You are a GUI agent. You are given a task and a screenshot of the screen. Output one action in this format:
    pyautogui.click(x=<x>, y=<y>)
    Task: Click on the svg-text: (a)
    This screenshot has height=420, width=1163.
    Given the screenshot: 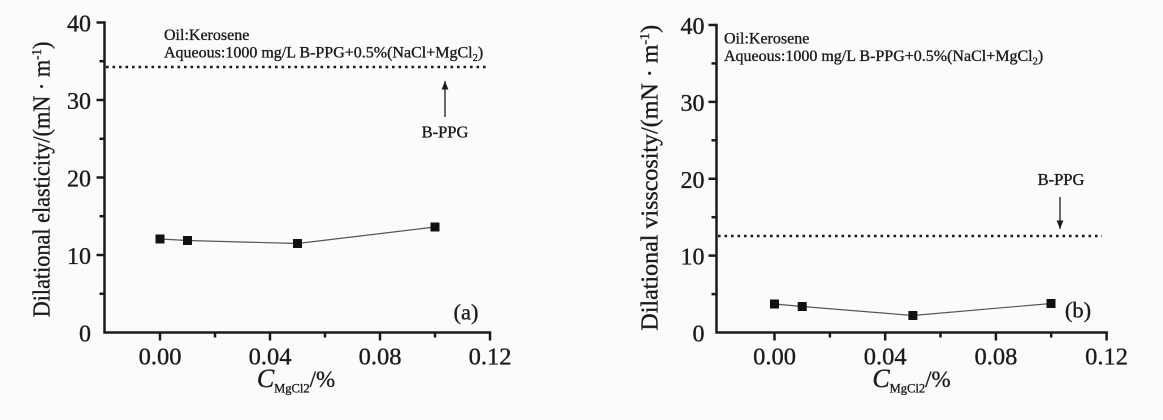 What is the action you would take?
    pyautogui.click(x=466, y=312)
    